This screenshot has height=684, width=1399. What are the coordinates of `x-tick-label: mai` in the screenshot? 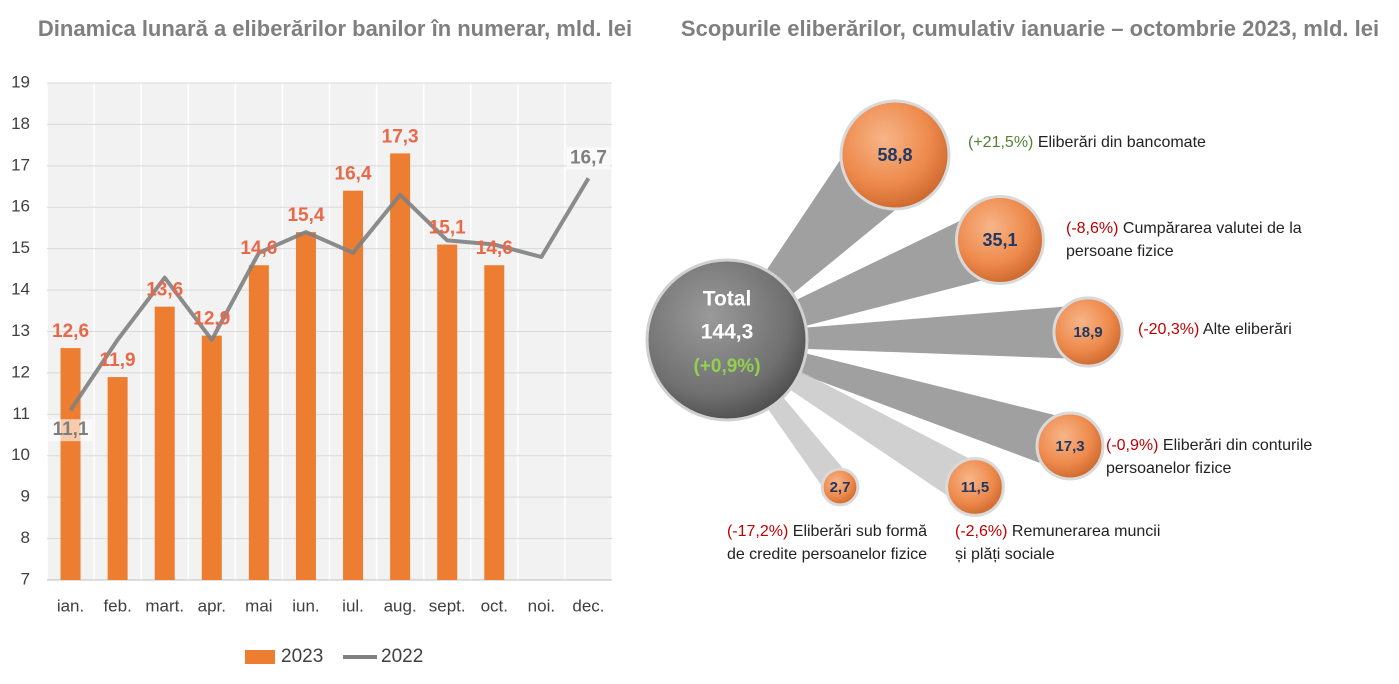 It's located at (258, 605).